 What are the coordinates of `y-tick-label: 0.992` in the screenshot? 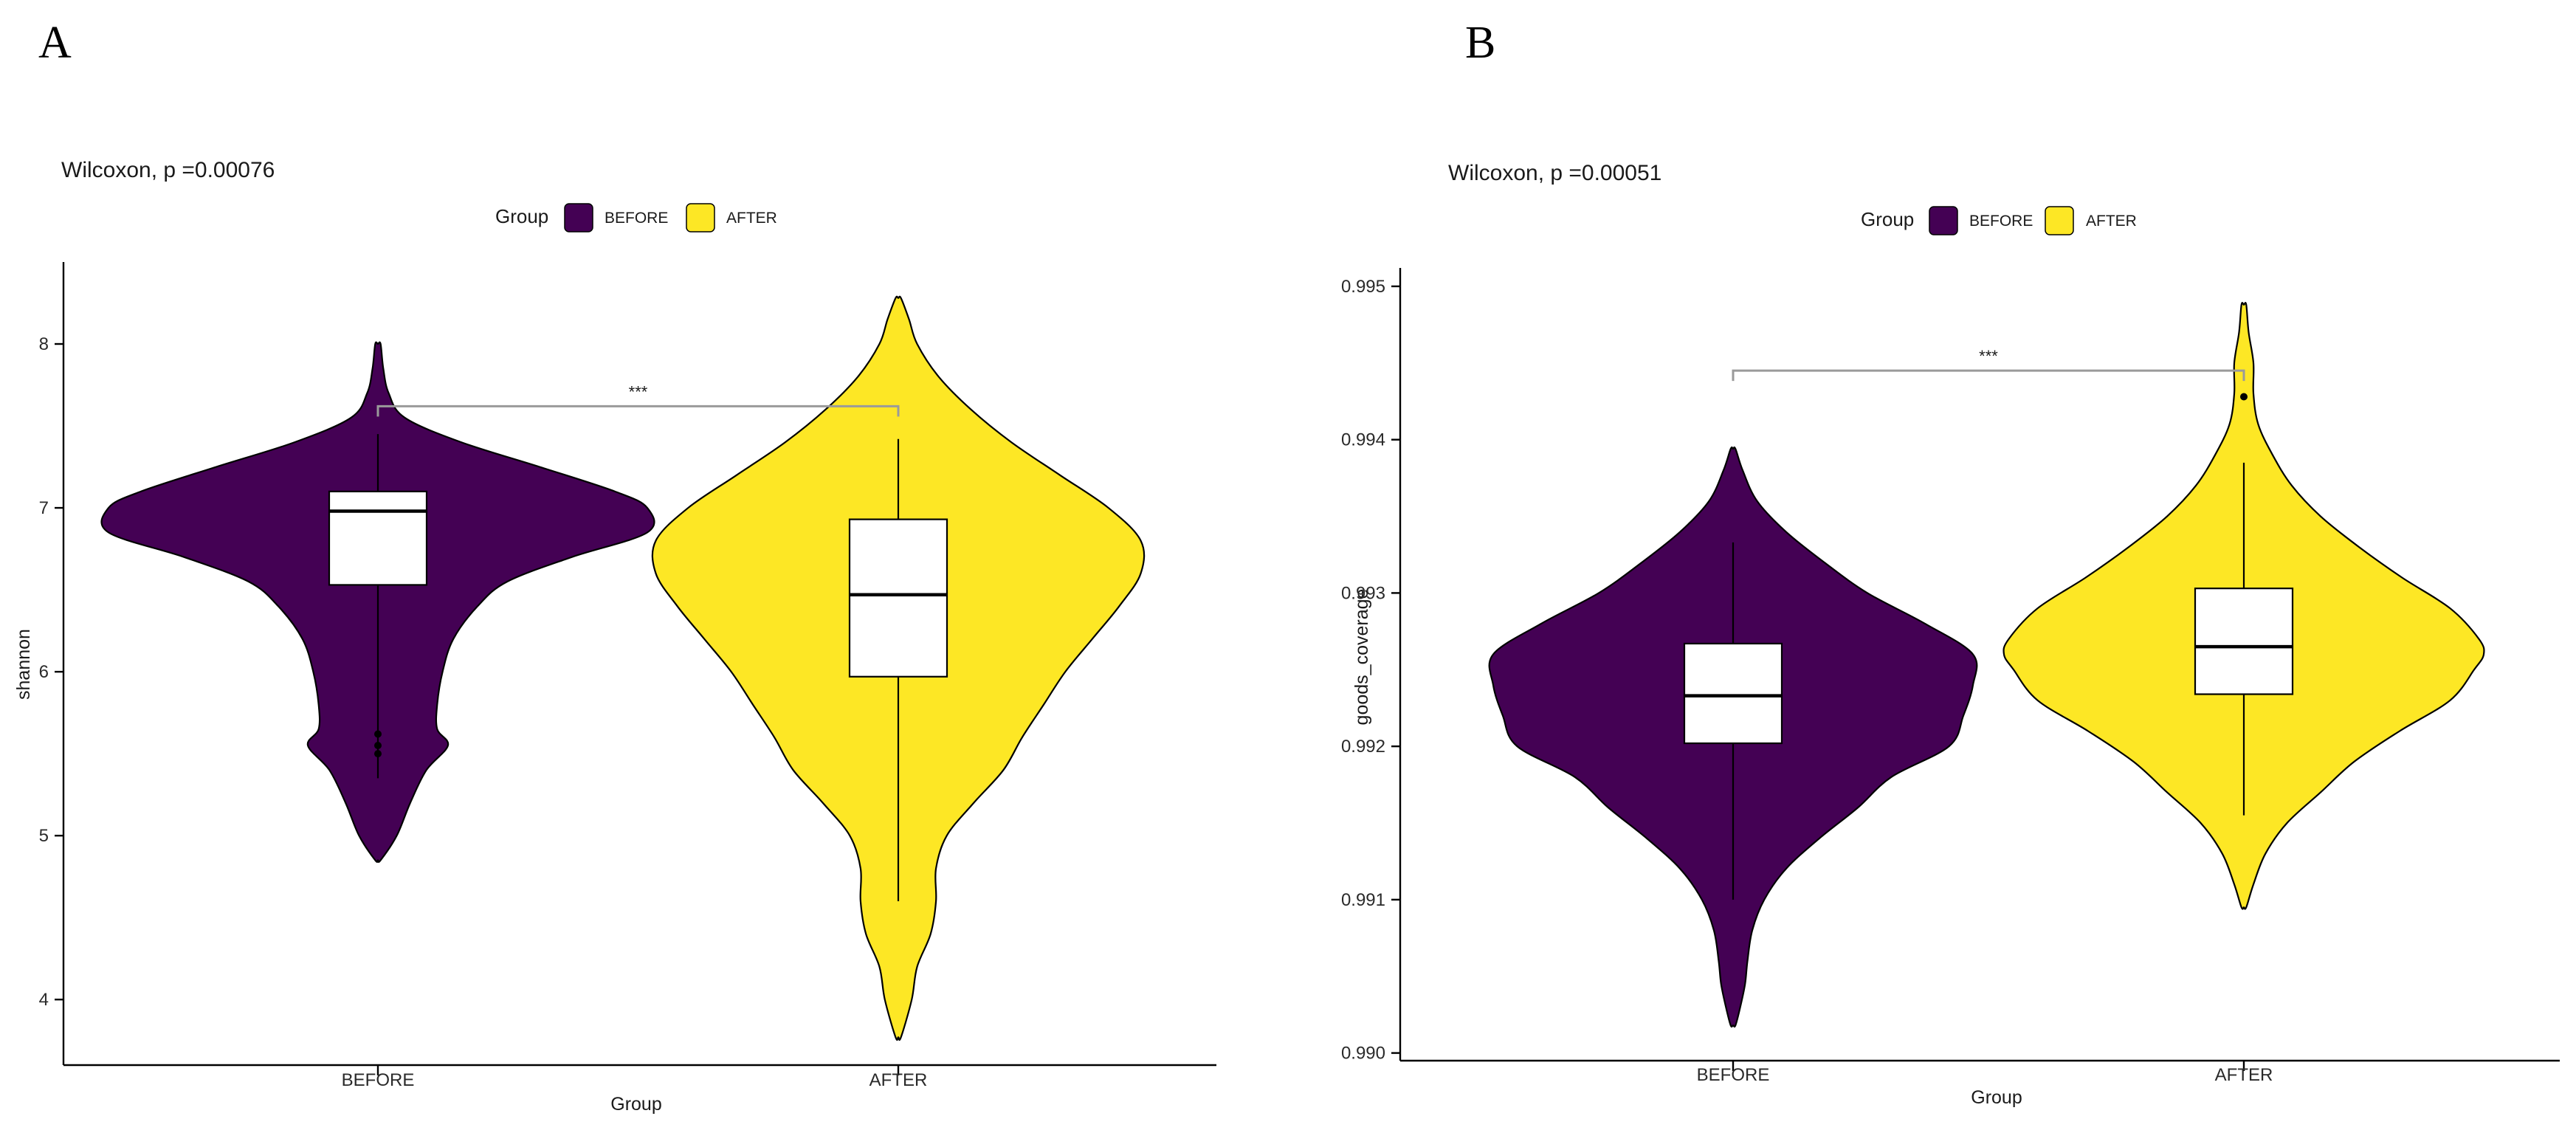 It's located at (1363, 747).